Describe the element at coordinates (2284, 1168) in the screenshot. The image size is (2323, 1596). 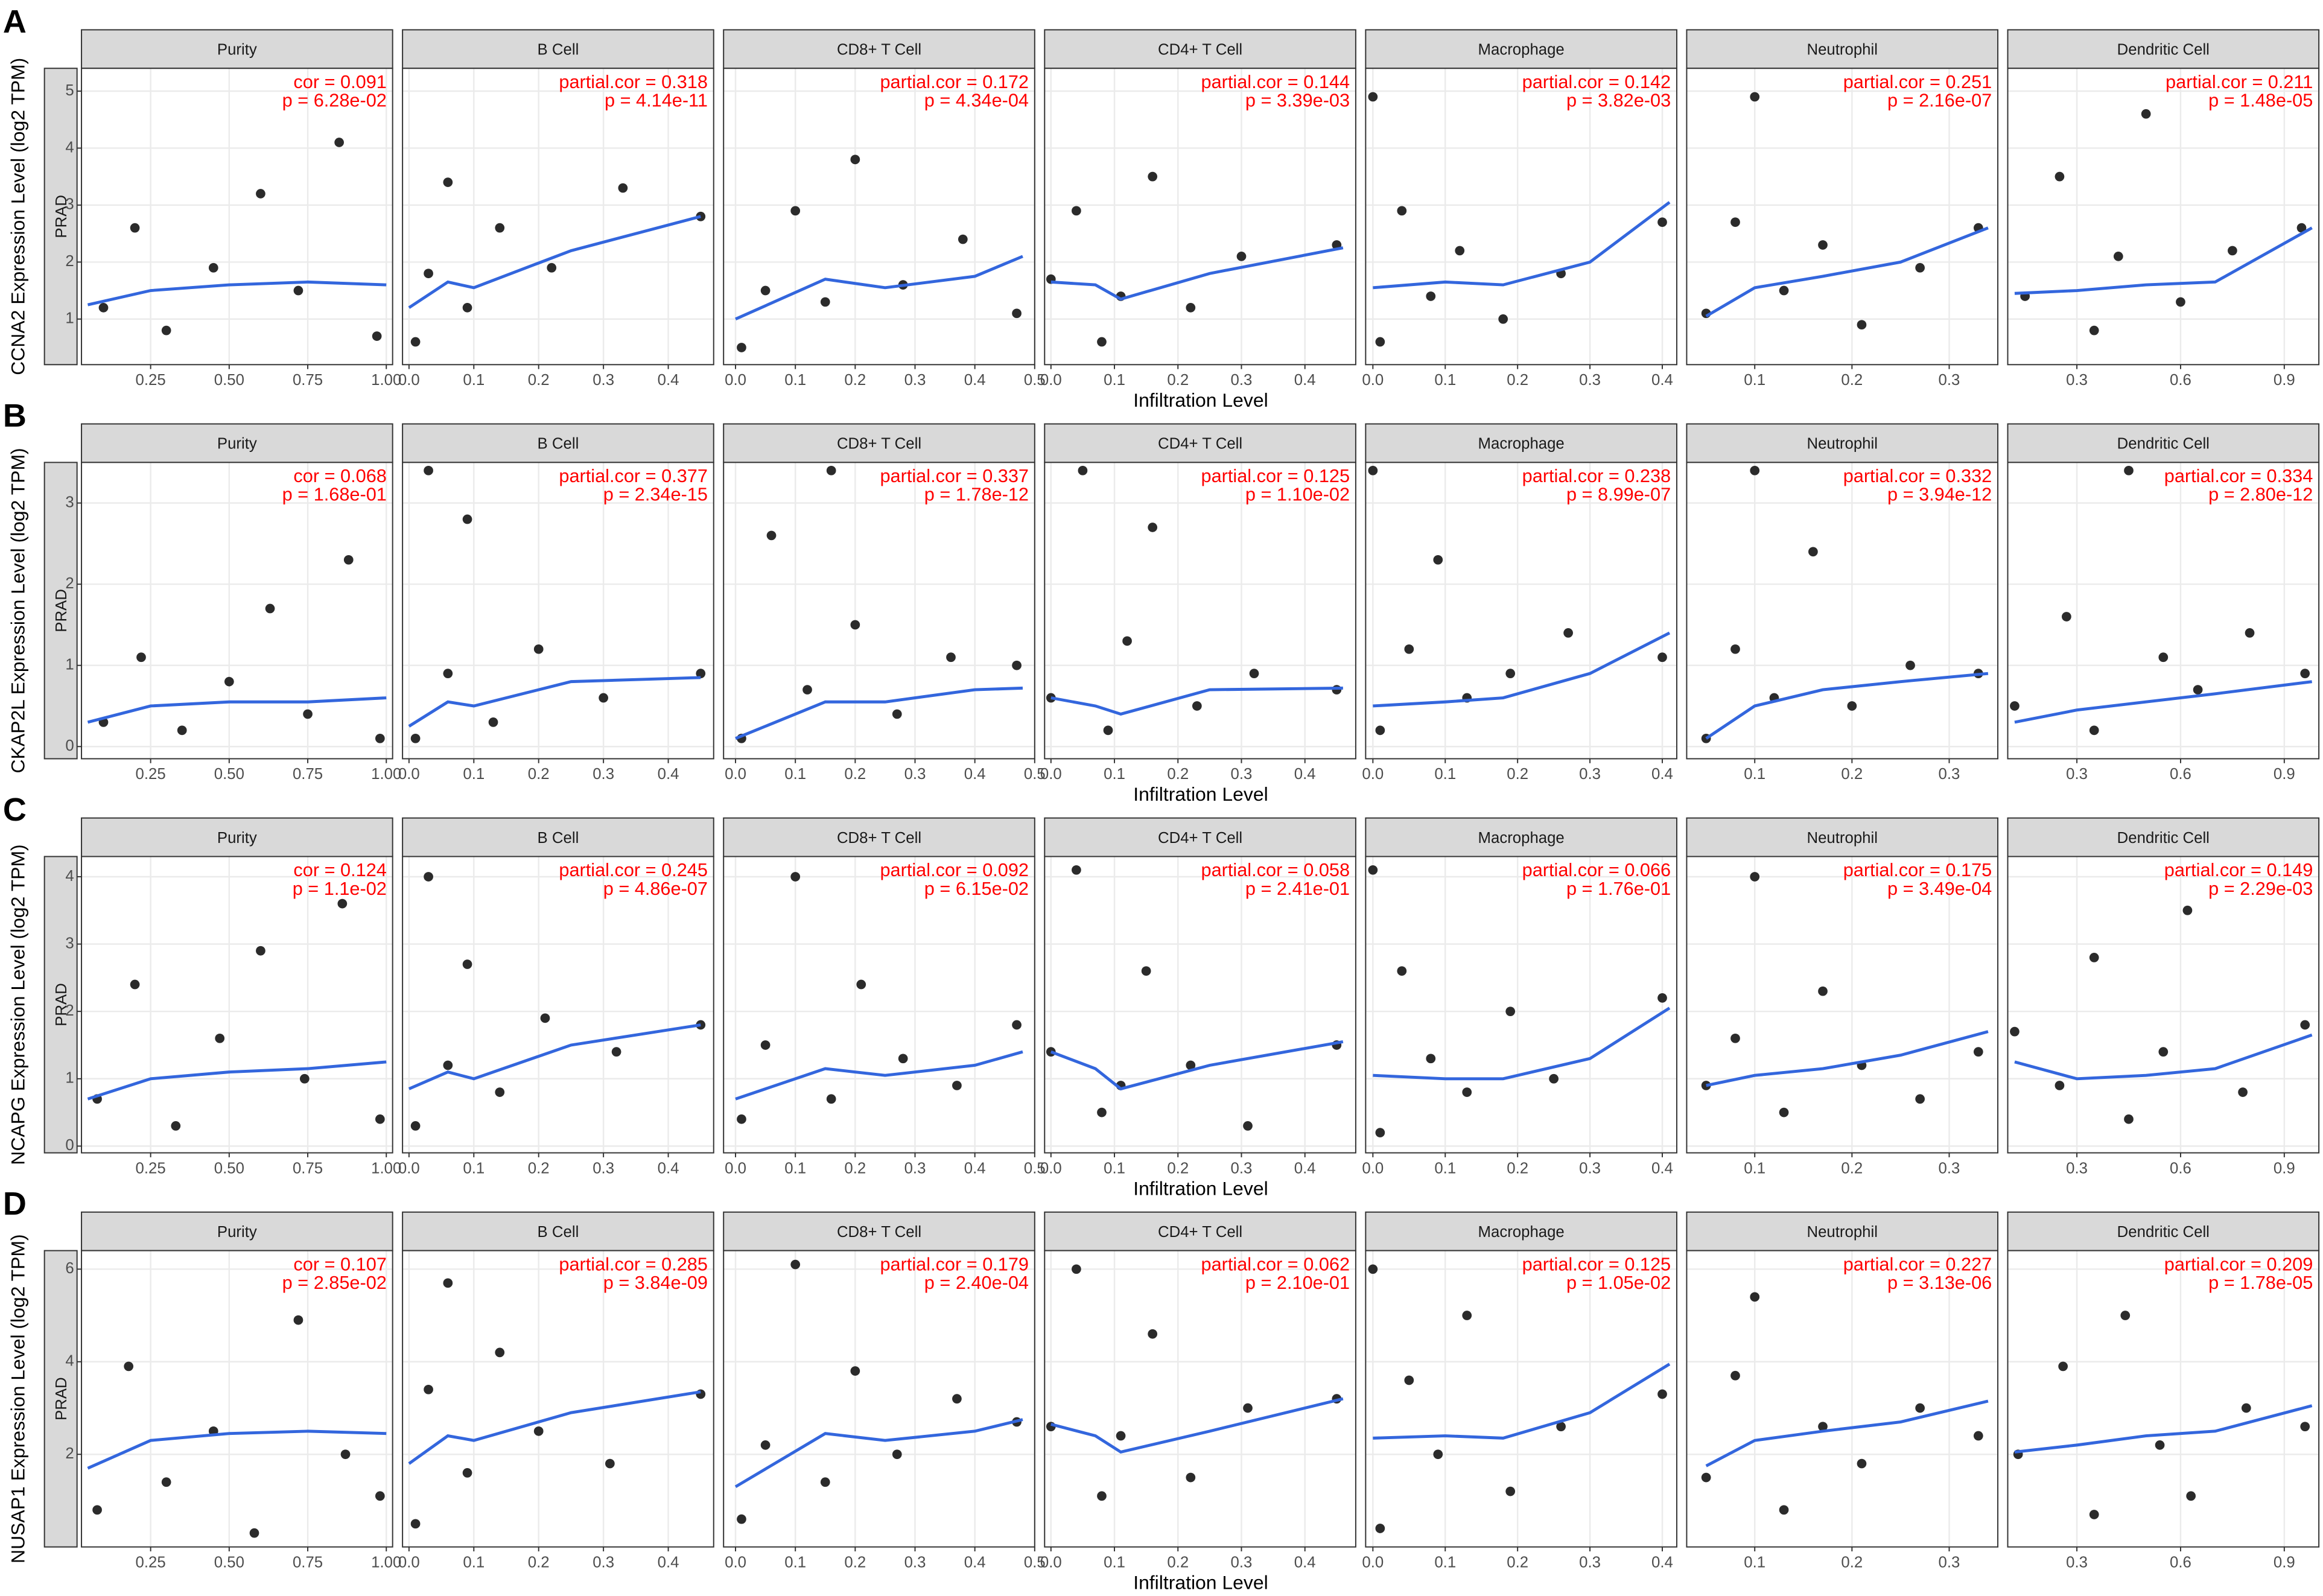
I see `x-tick-label: 0.9` at that location.